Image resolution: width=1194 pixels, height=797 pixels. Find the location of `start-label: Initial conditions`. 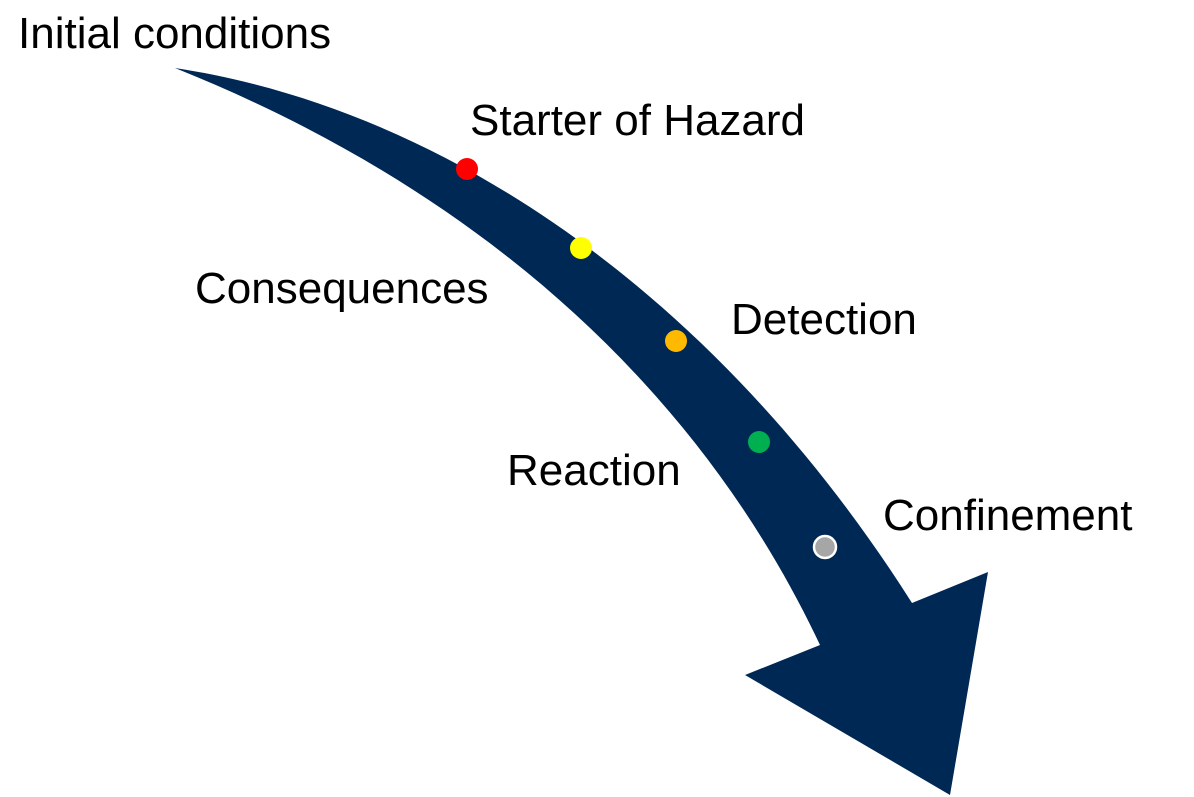

start-label: Initial conditions is located at coordinates (174, 33).